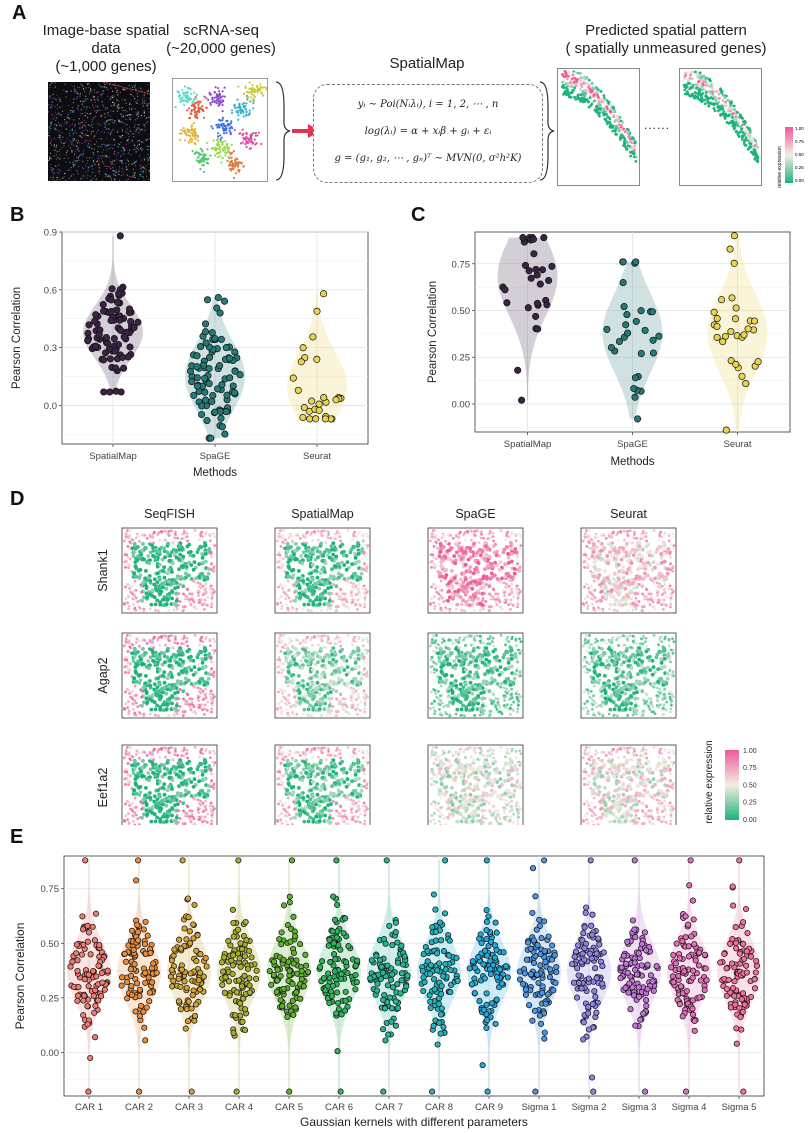 Image resolution: width=809 pixels, height=1133 pixels. Describe the element at coordinates (221, 48) in the screenshot. I see `scrna-title-line2: (~20,000 genes)` at that location.